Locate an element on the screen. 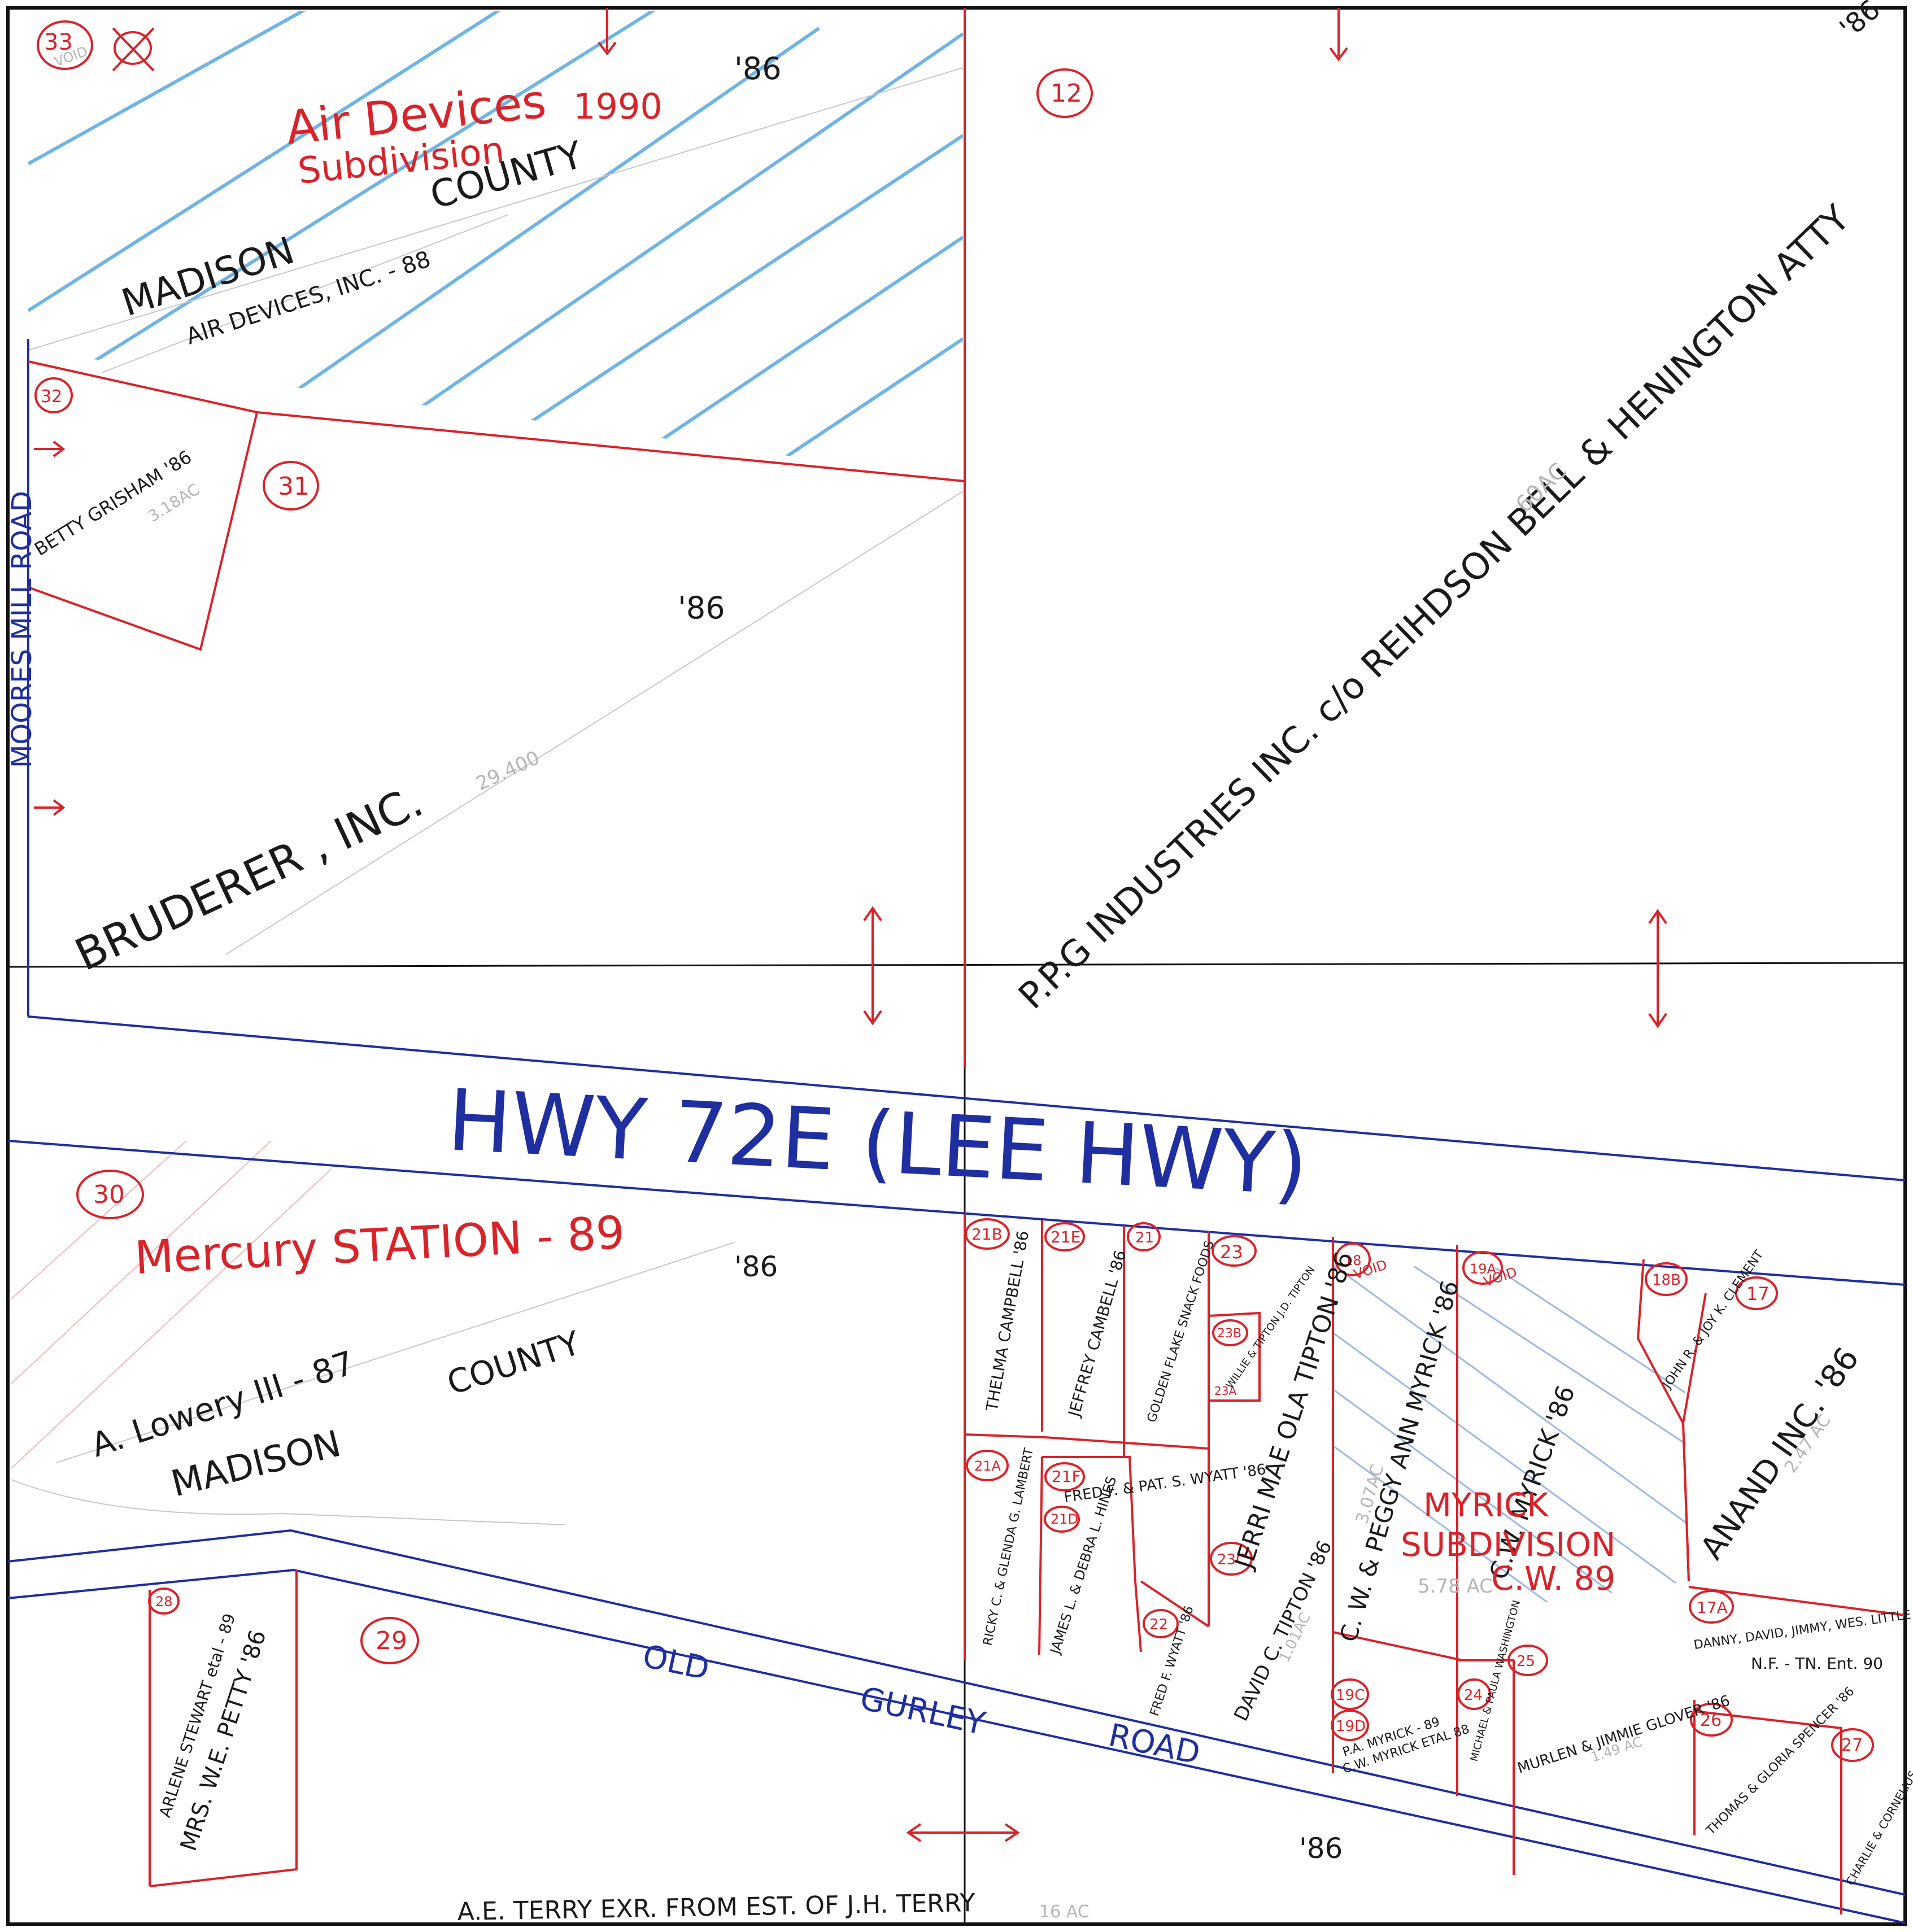  anand-inc-owner: ANAND INC. '86 is located at coordinates (1779, 1453).